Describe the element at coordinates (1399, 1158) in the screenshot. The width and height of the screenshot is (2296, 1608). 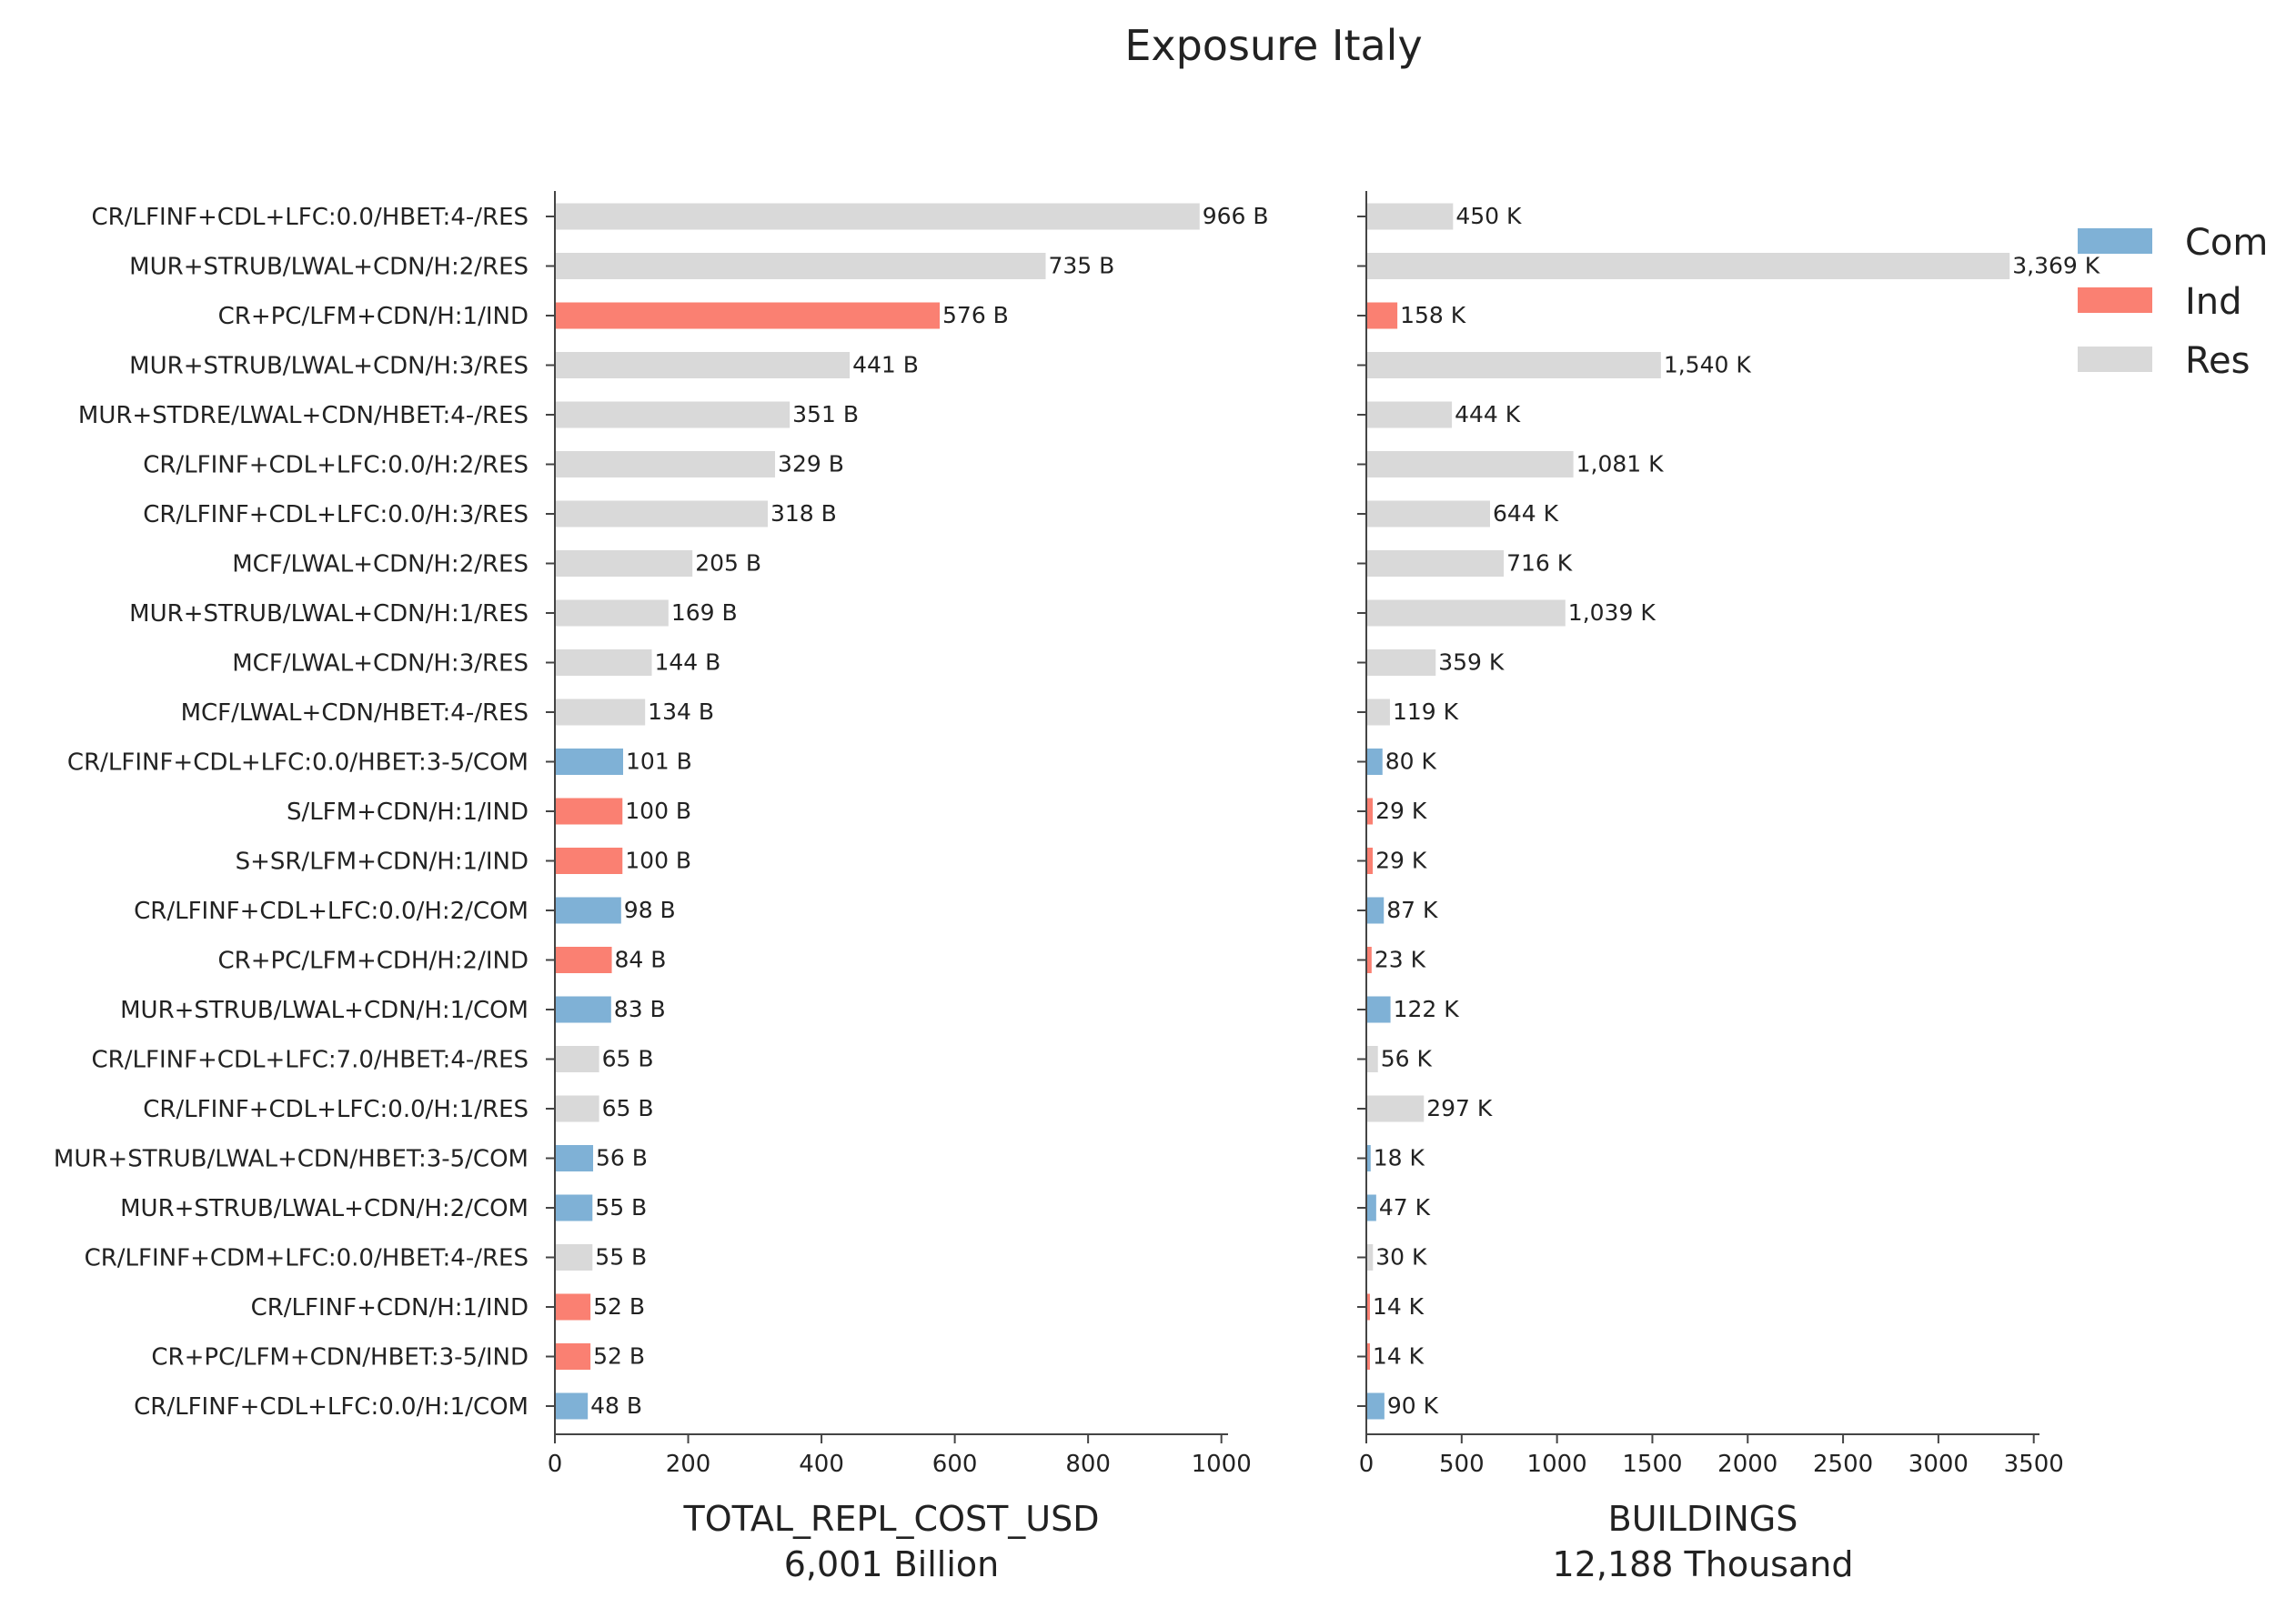
I see `buildings-value-label: 18 K` at that location.